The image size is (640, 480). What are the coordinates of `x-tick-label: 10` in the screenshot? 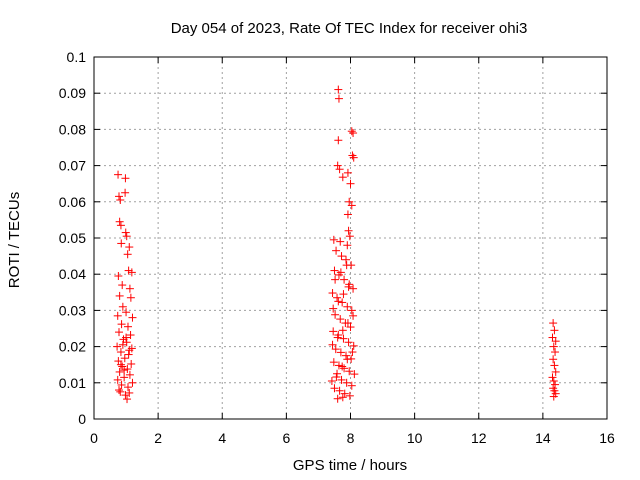 It's located at (415, 438).